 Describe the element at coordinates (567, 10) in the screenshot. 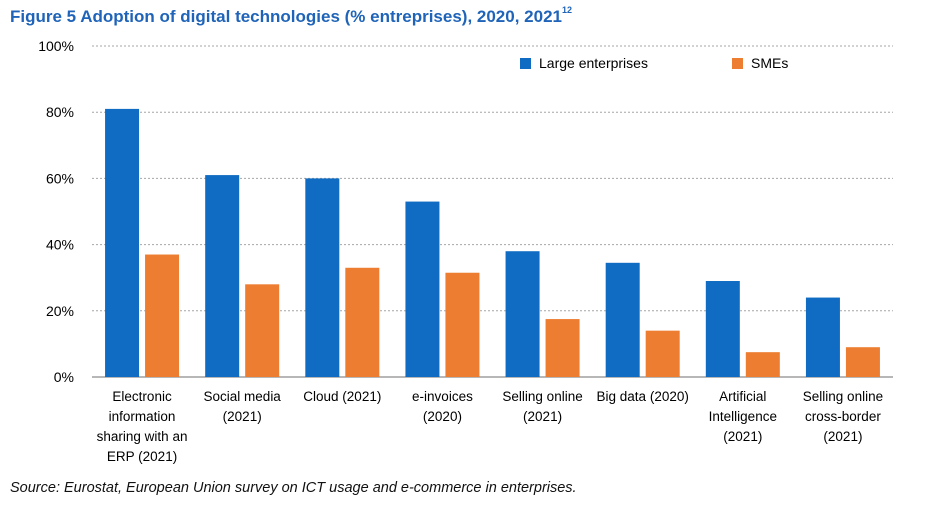

I see `footnote-reference: 12` at that location.